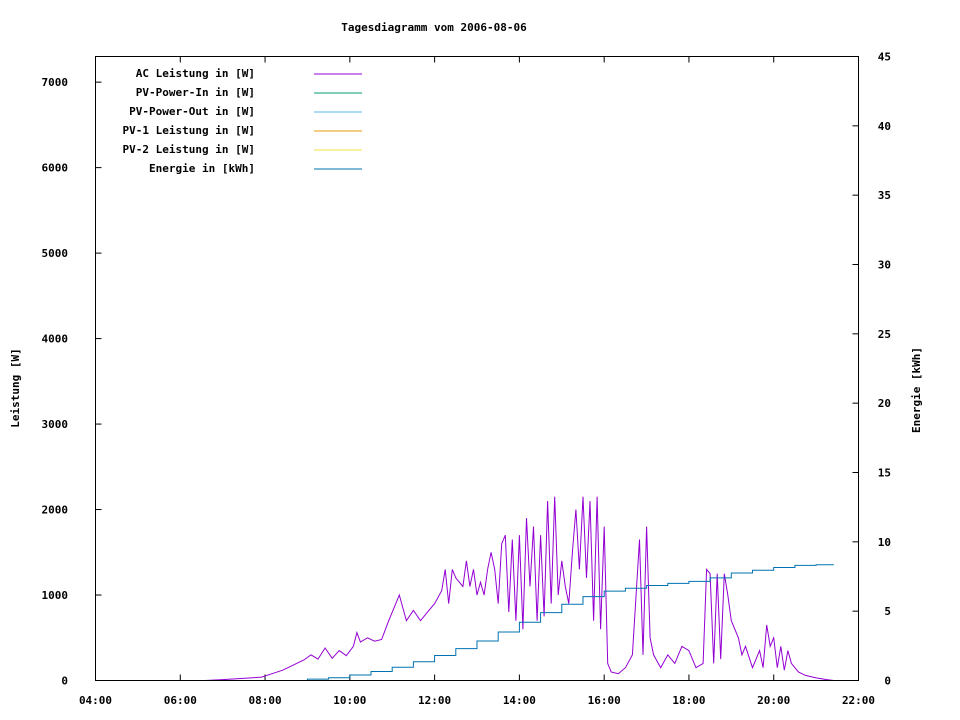 The width and height of the screenshot is (960, 720). What do you see at coordinates (55, 168) in the screenshot?
I see `y-tick-label: 6000` at bounding box center [55, 168].